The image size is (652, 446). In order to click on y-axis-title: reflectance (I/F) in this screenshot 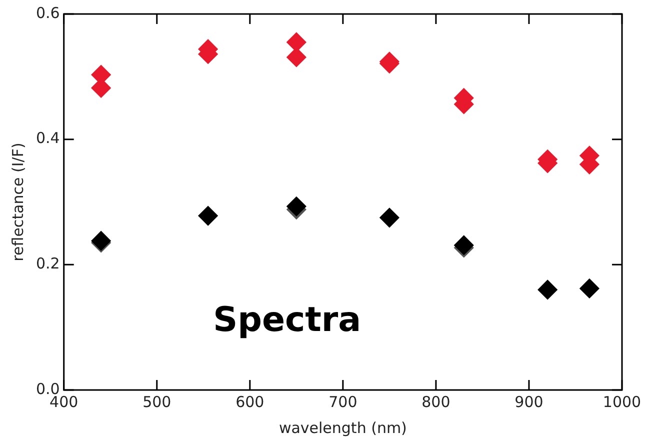, I will do `click(17, 202)`.